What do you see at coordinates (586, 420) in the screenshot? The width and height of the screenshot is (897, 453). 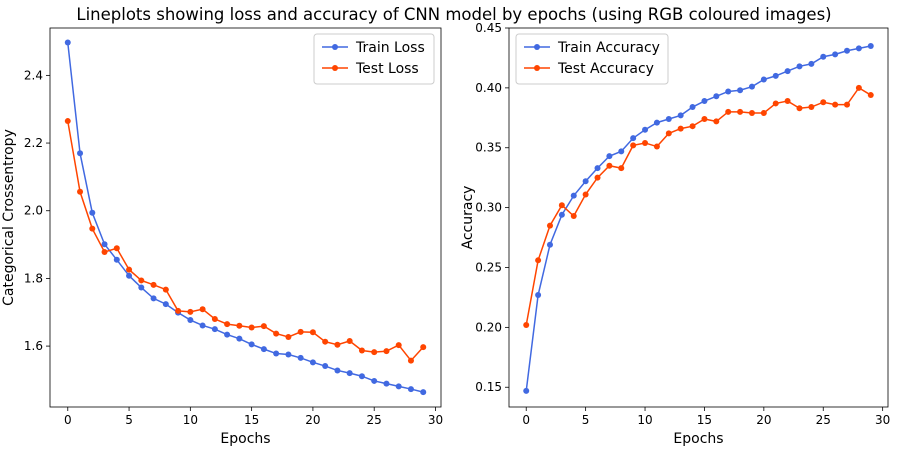 I see `x-tick-label: 5` at bounding box center [586, 420].